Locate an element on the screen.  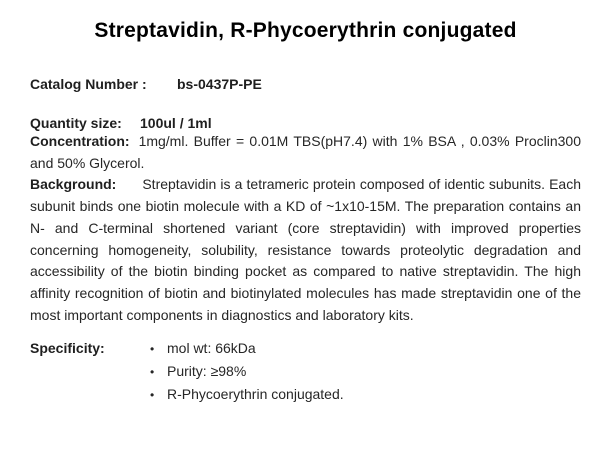
quantity-size-label: Quantity size: is located at coordinates (76, 123).